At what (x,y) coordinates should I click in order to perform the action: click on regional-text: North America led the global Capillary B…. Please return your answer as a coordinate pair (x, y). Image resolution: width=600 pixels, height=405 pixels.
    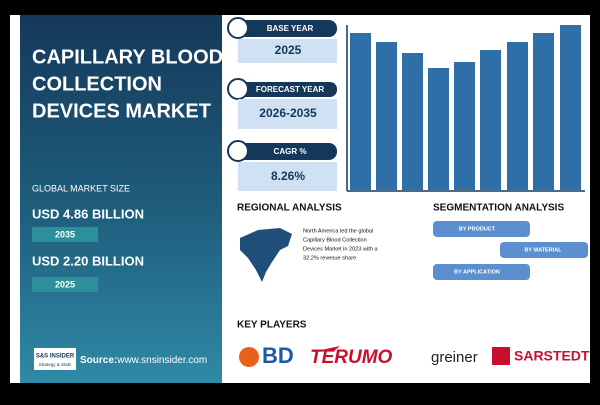
    Looking at the image, I should click on (341, 244).